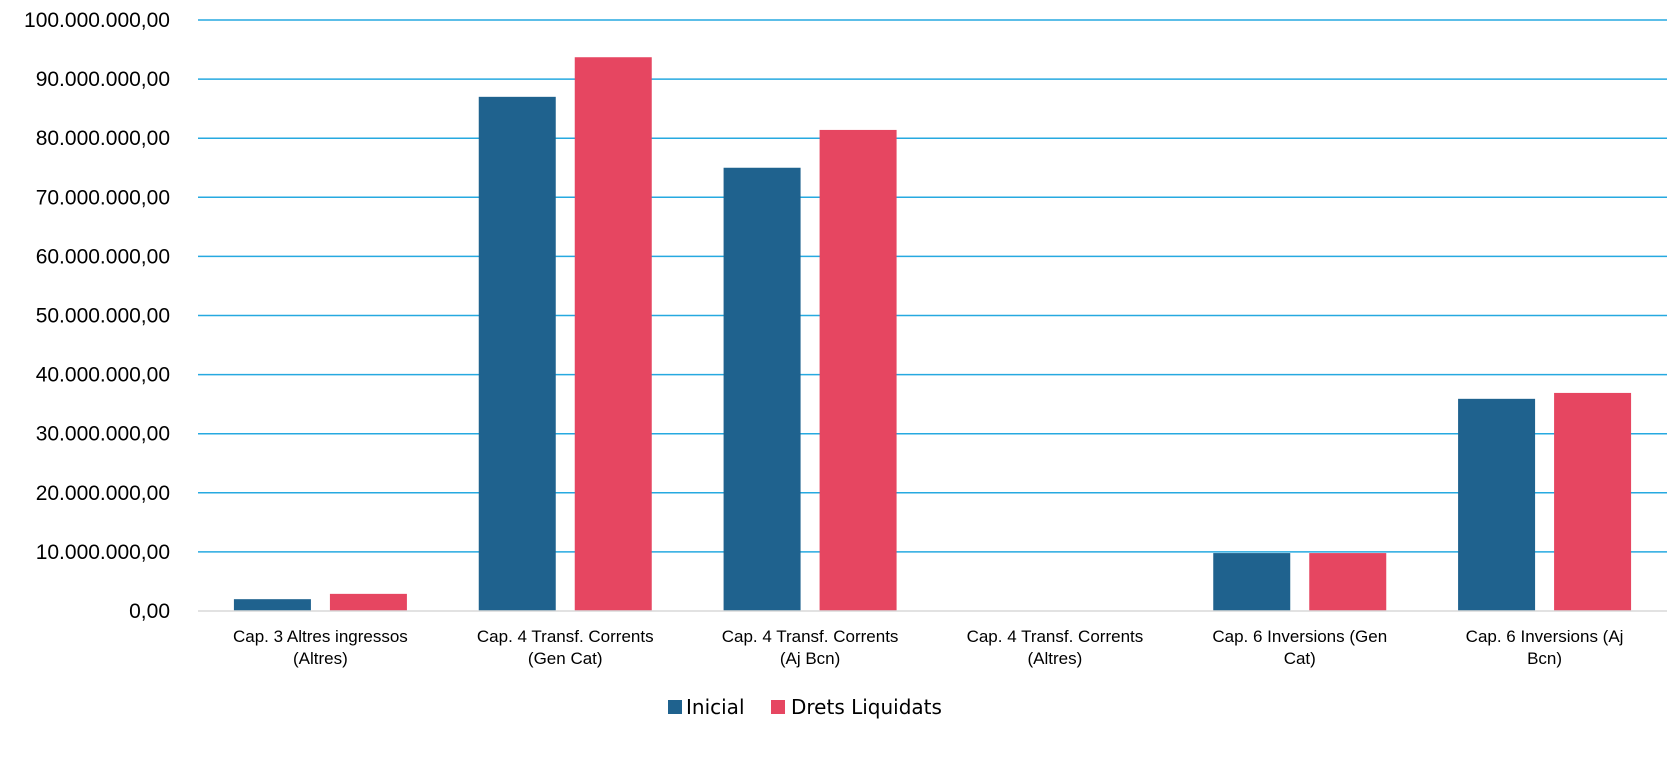  What do you see at coordinates (103, 79) in the screenshot?
I see `y-tick-label: 90.000.000,00` at bounding box center [103, 79].